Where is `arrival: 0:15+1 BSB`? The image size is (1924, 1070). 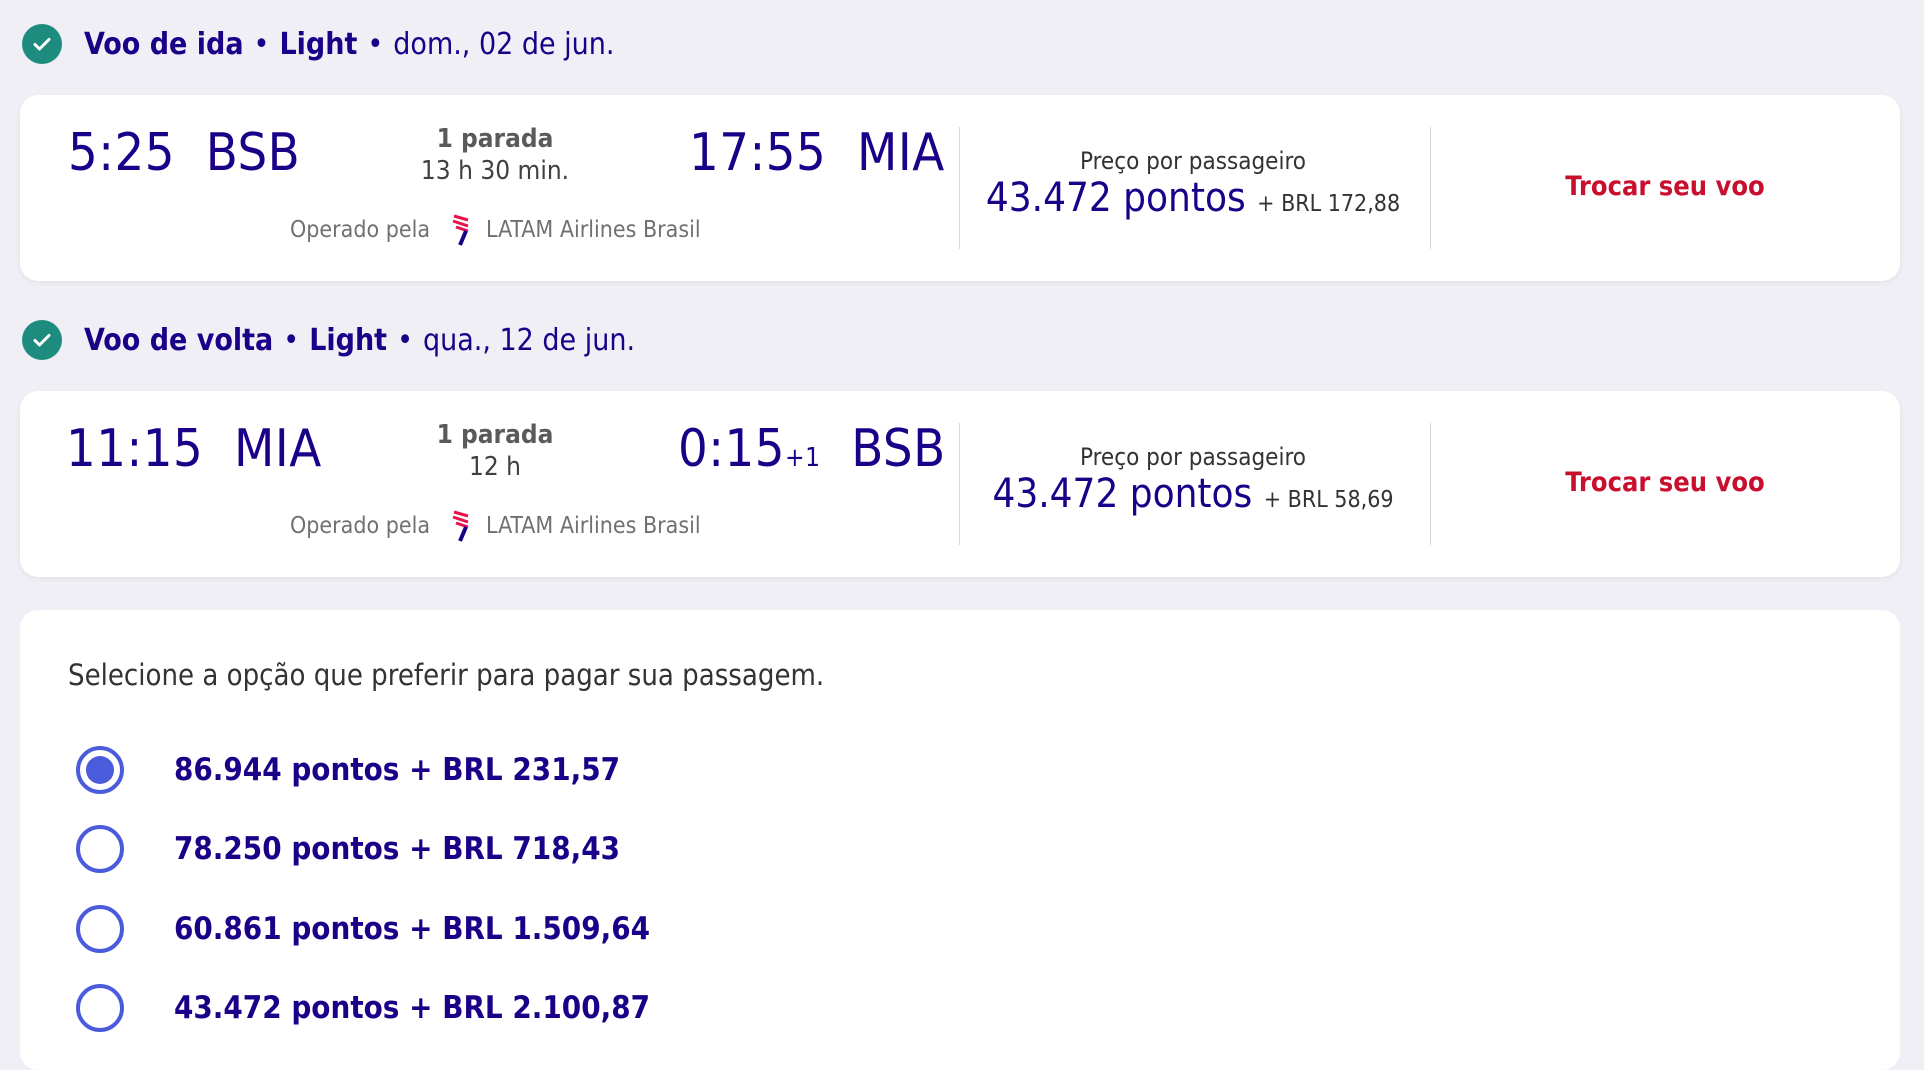
arrival: 0:15+1 BSB is located at coordinates (812, 449).